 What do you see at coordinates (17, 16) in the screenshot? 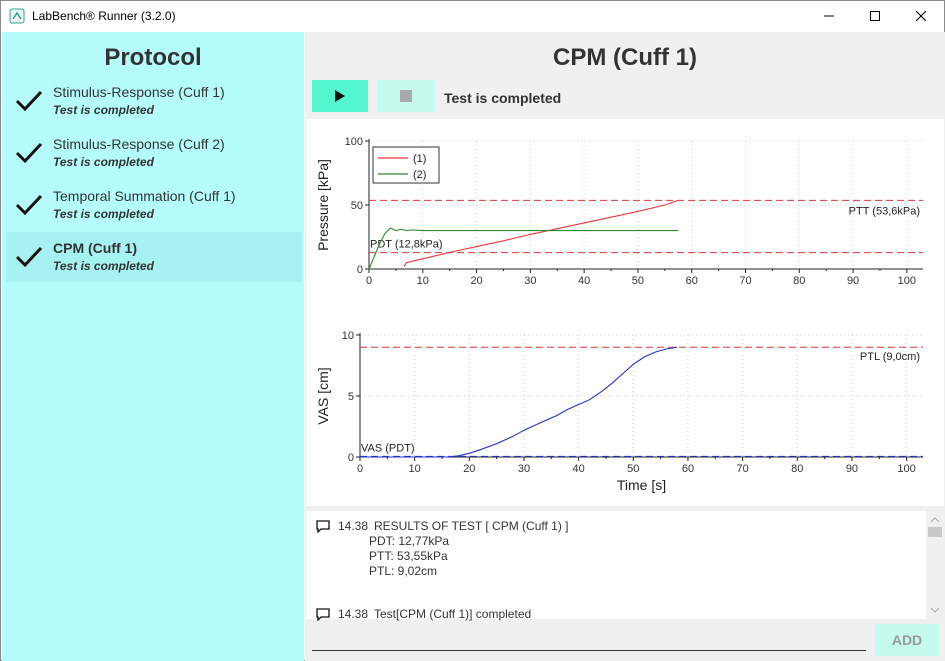
I see `app-icon` at bounding box center [17, 16].